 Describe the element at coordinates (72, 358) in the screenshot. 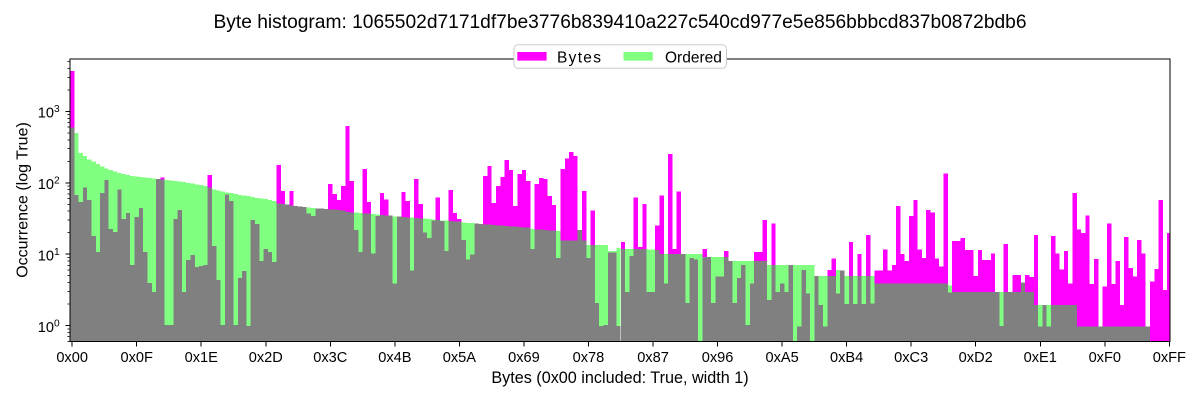

I see `svg-text: 0x00` at that location.